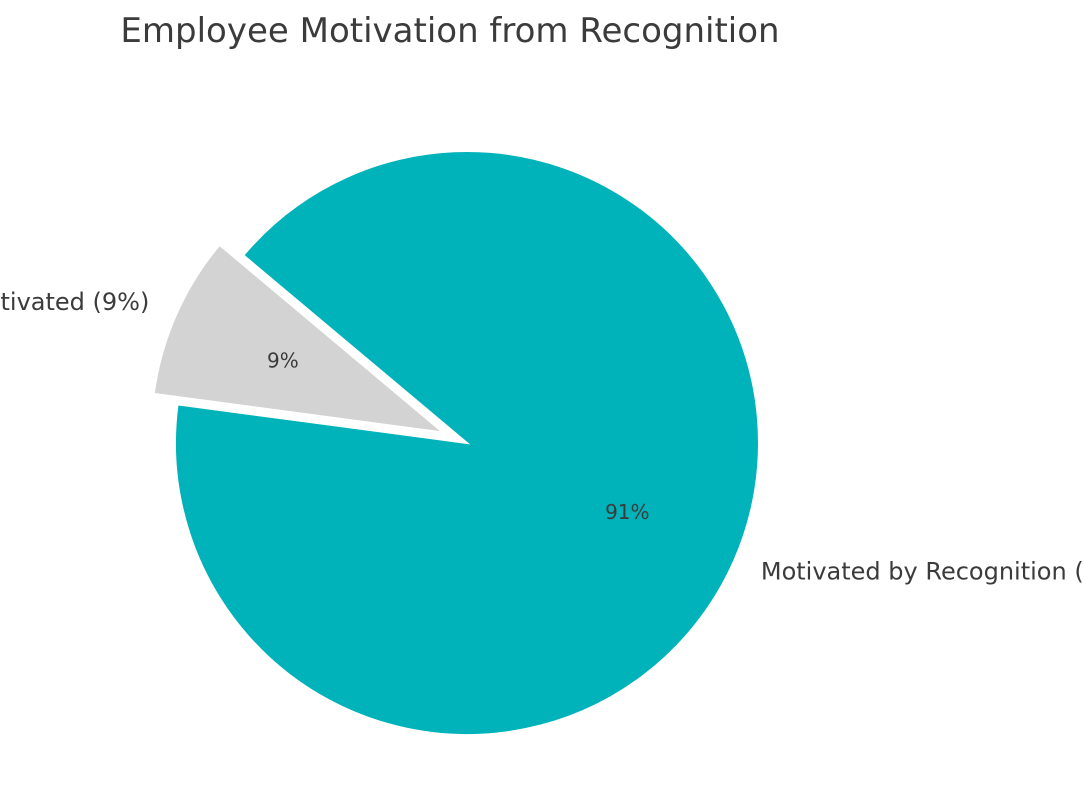 Image resolution: width=1084 pixels, height=800 pixels. What do you see at coordinates (283, 360) in the screenshot?
I see `slice-pct-label-0: 9%` at bounding box center [283, 360].